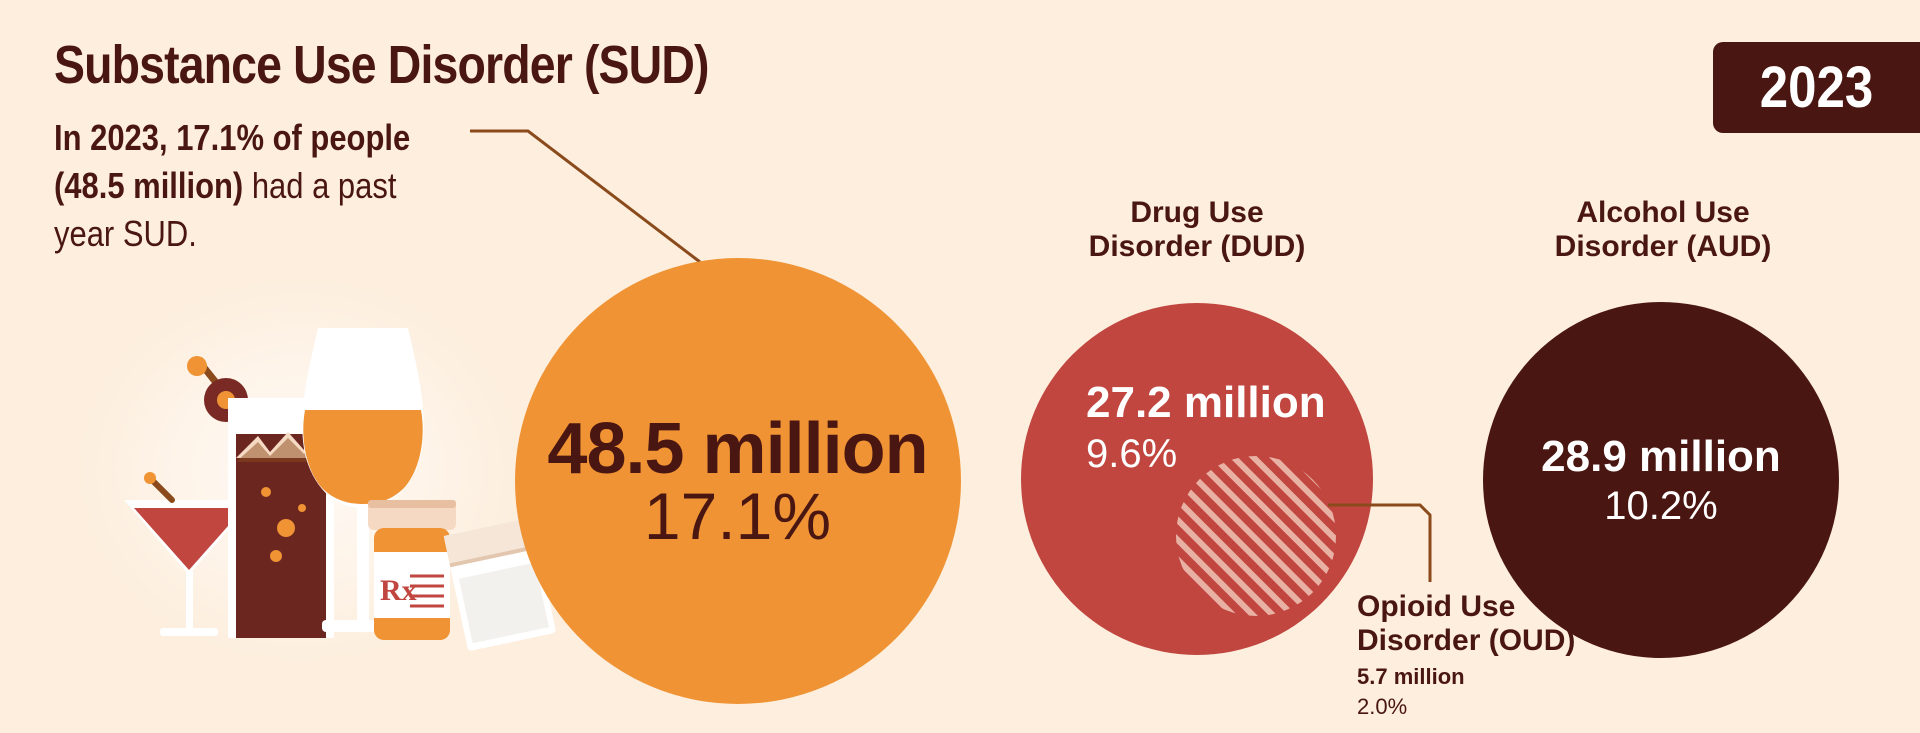  I want to click on sud-value: 48.5 million, so click(737, 449).